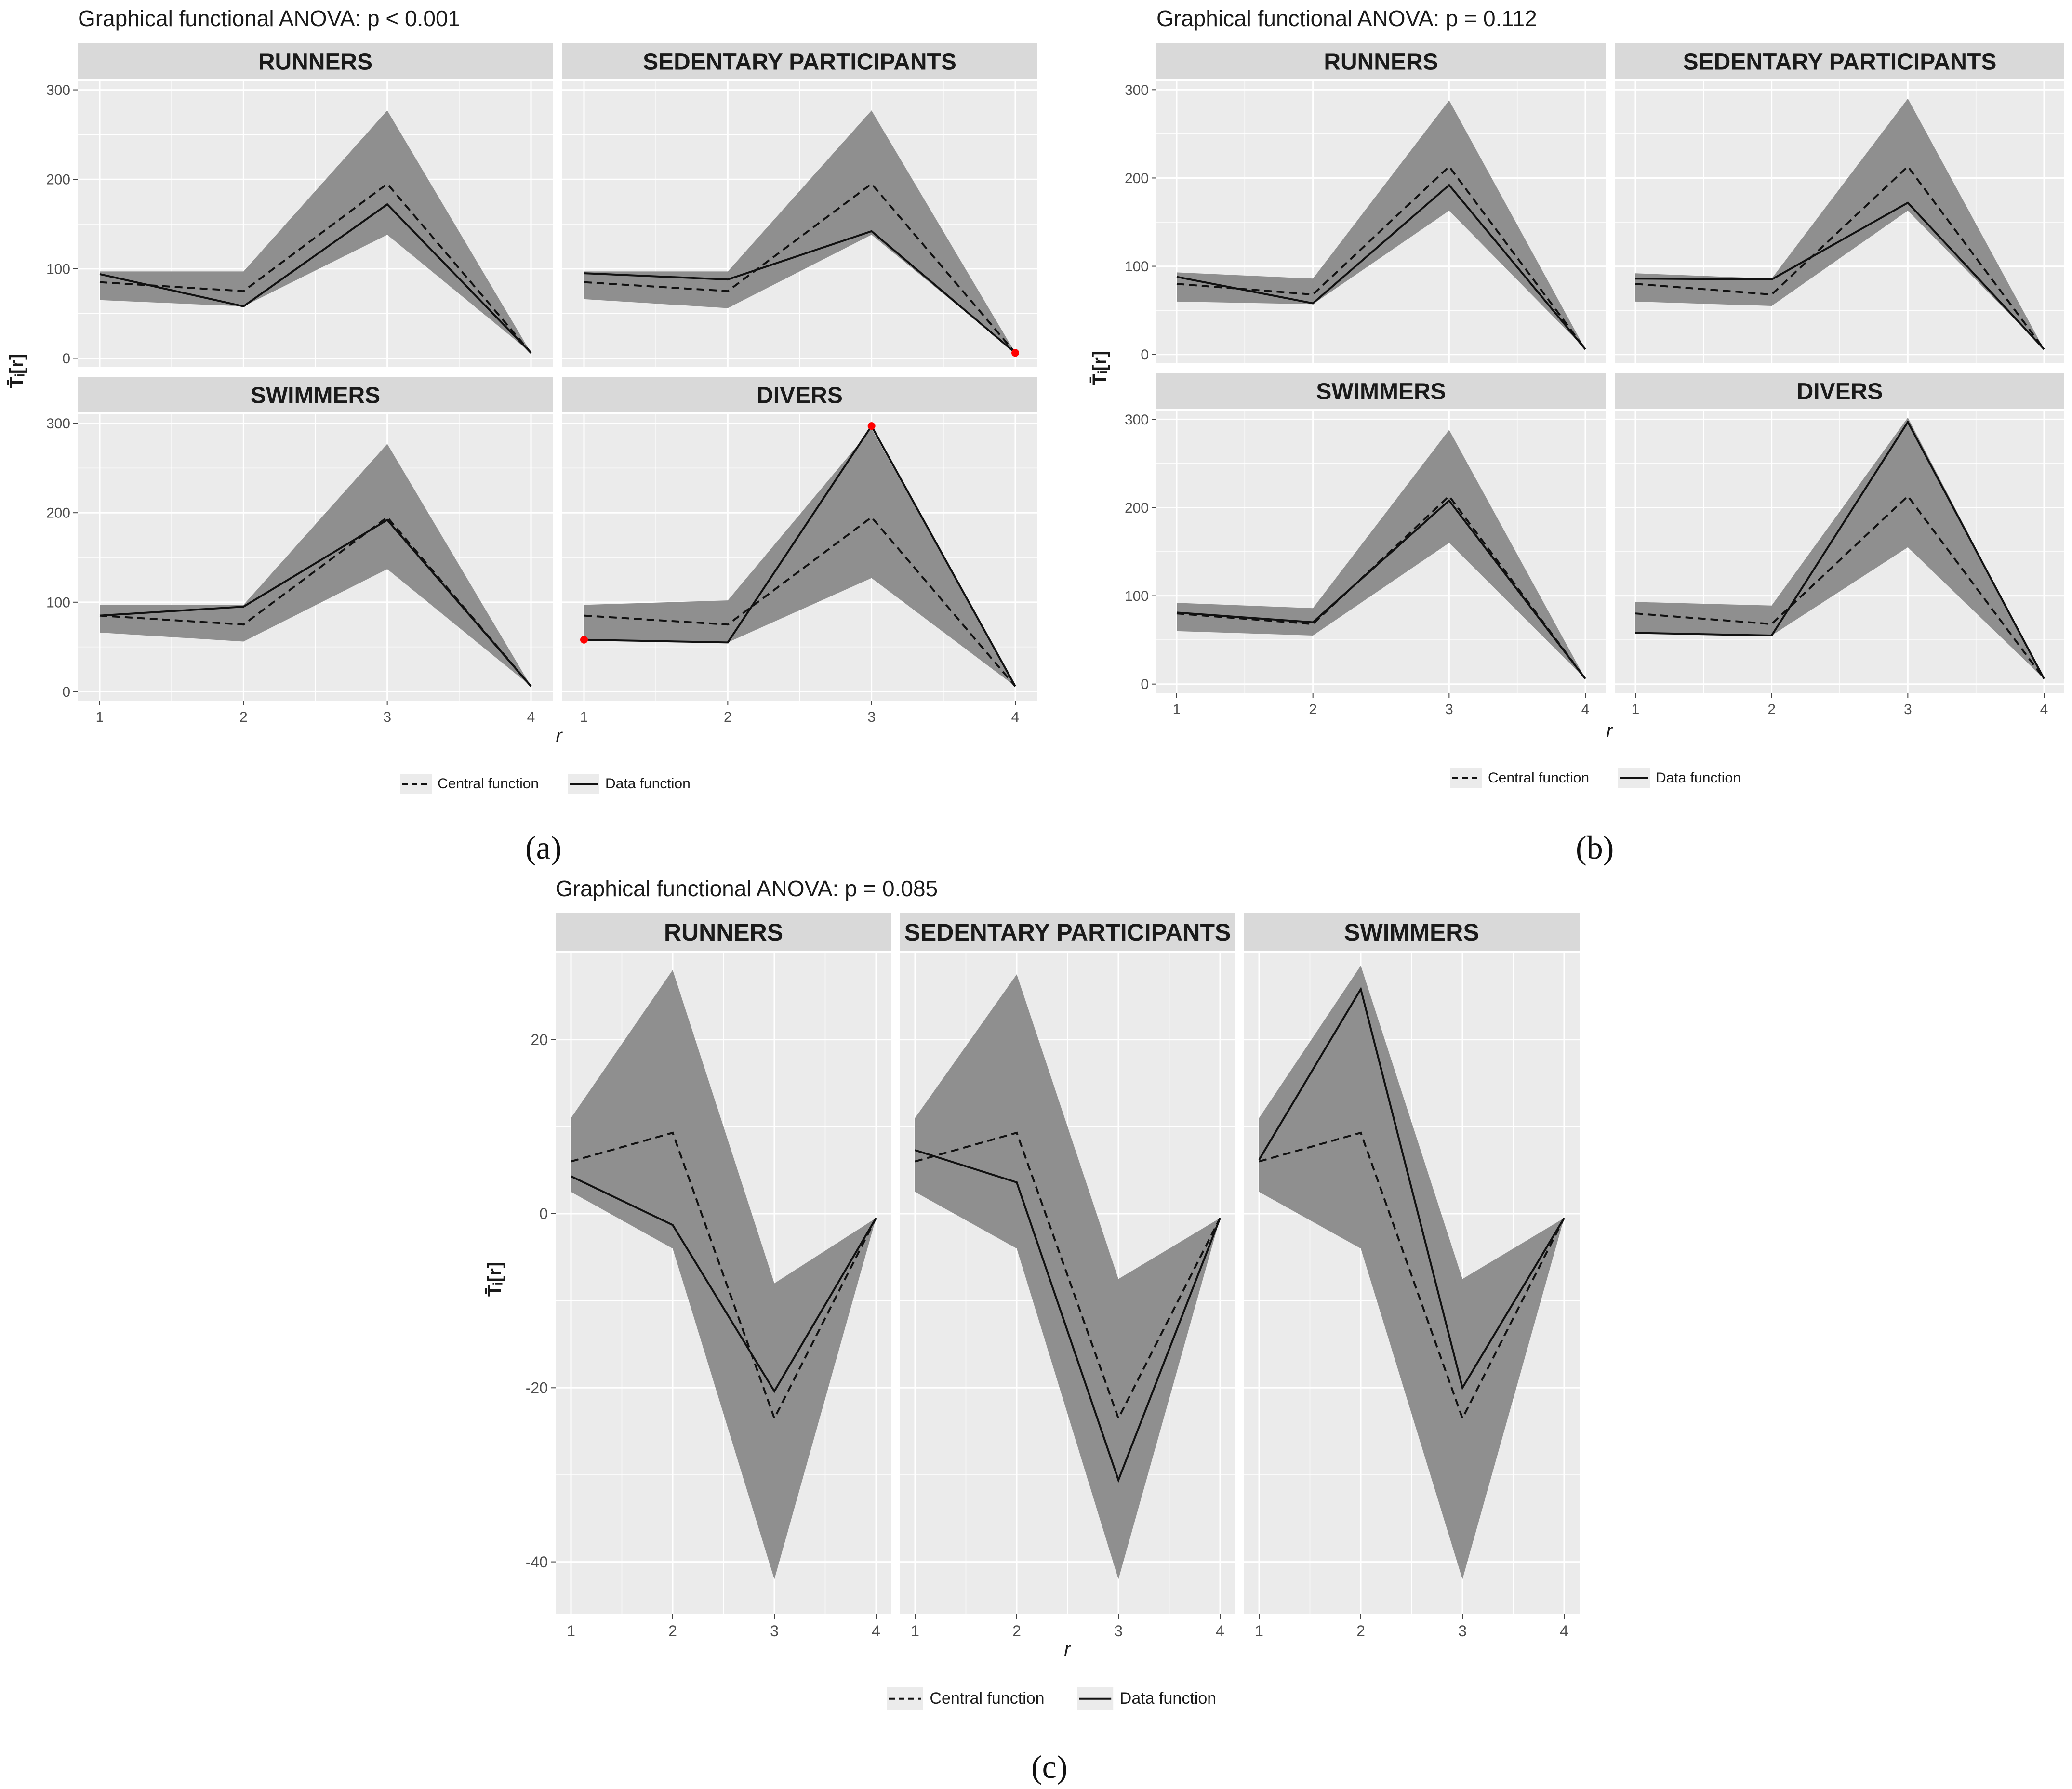 This screenshot has width=2072, height=1789. I want to click on panel-sedentary-participants: SEDENTARY PARTICIPANTS, so click(1839, 203).